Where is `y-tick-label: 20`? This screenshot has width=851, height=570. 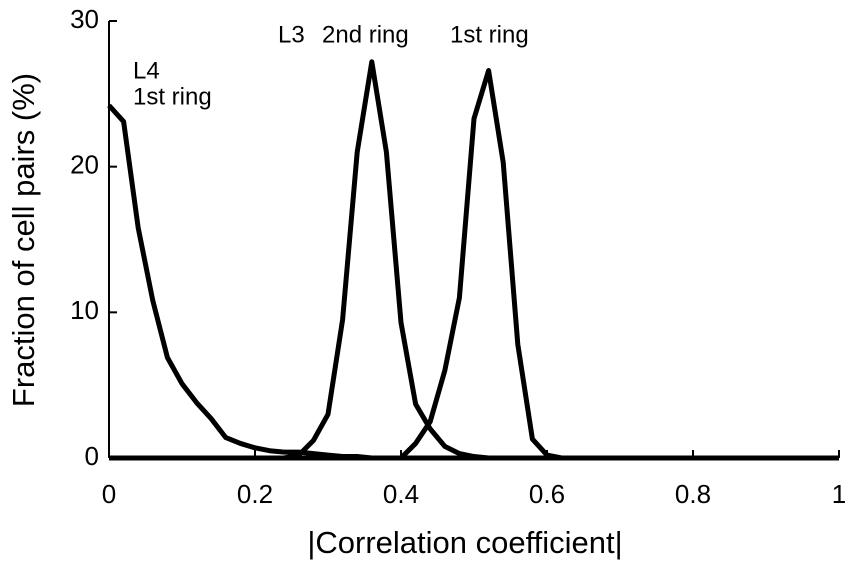 y-tick-label: 20 is located at coordinates (84, 165).